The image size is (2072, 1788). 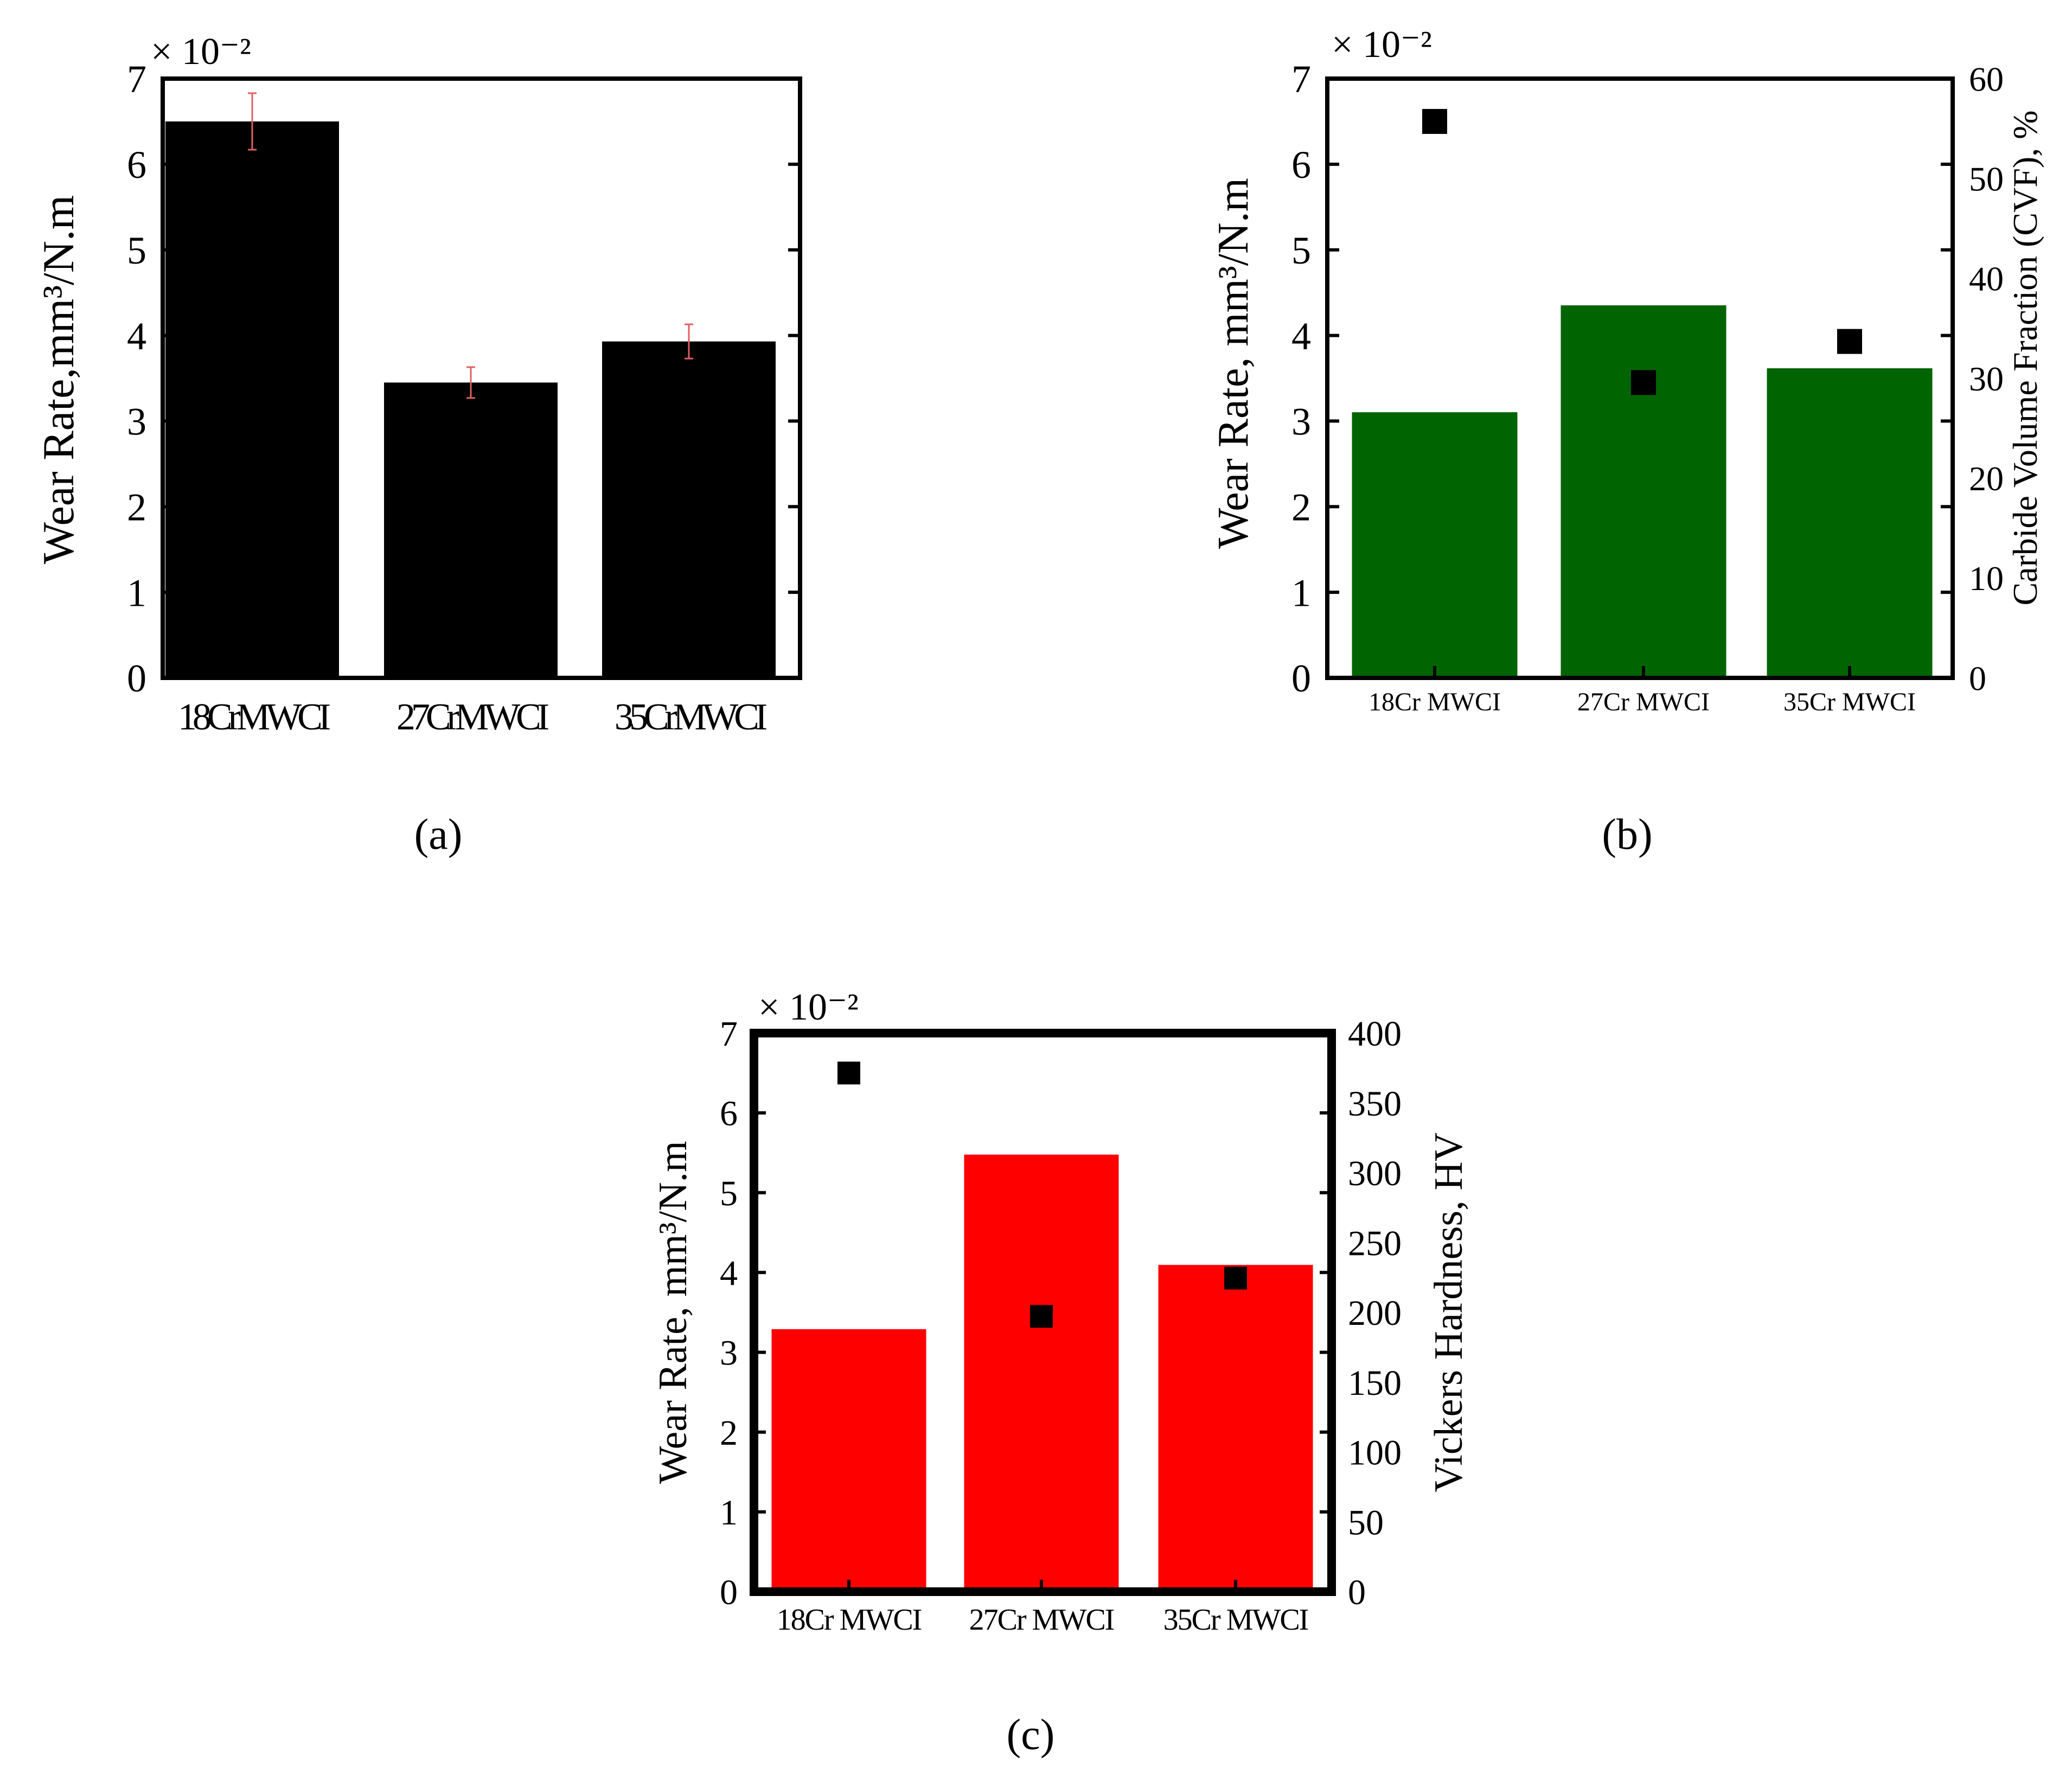 What do you see at coordinates (1041, 1620) in the screenshot?
I see `panel-c-x-tick-label: 27Cr MWCI` at bounding box center [1041, 1620].